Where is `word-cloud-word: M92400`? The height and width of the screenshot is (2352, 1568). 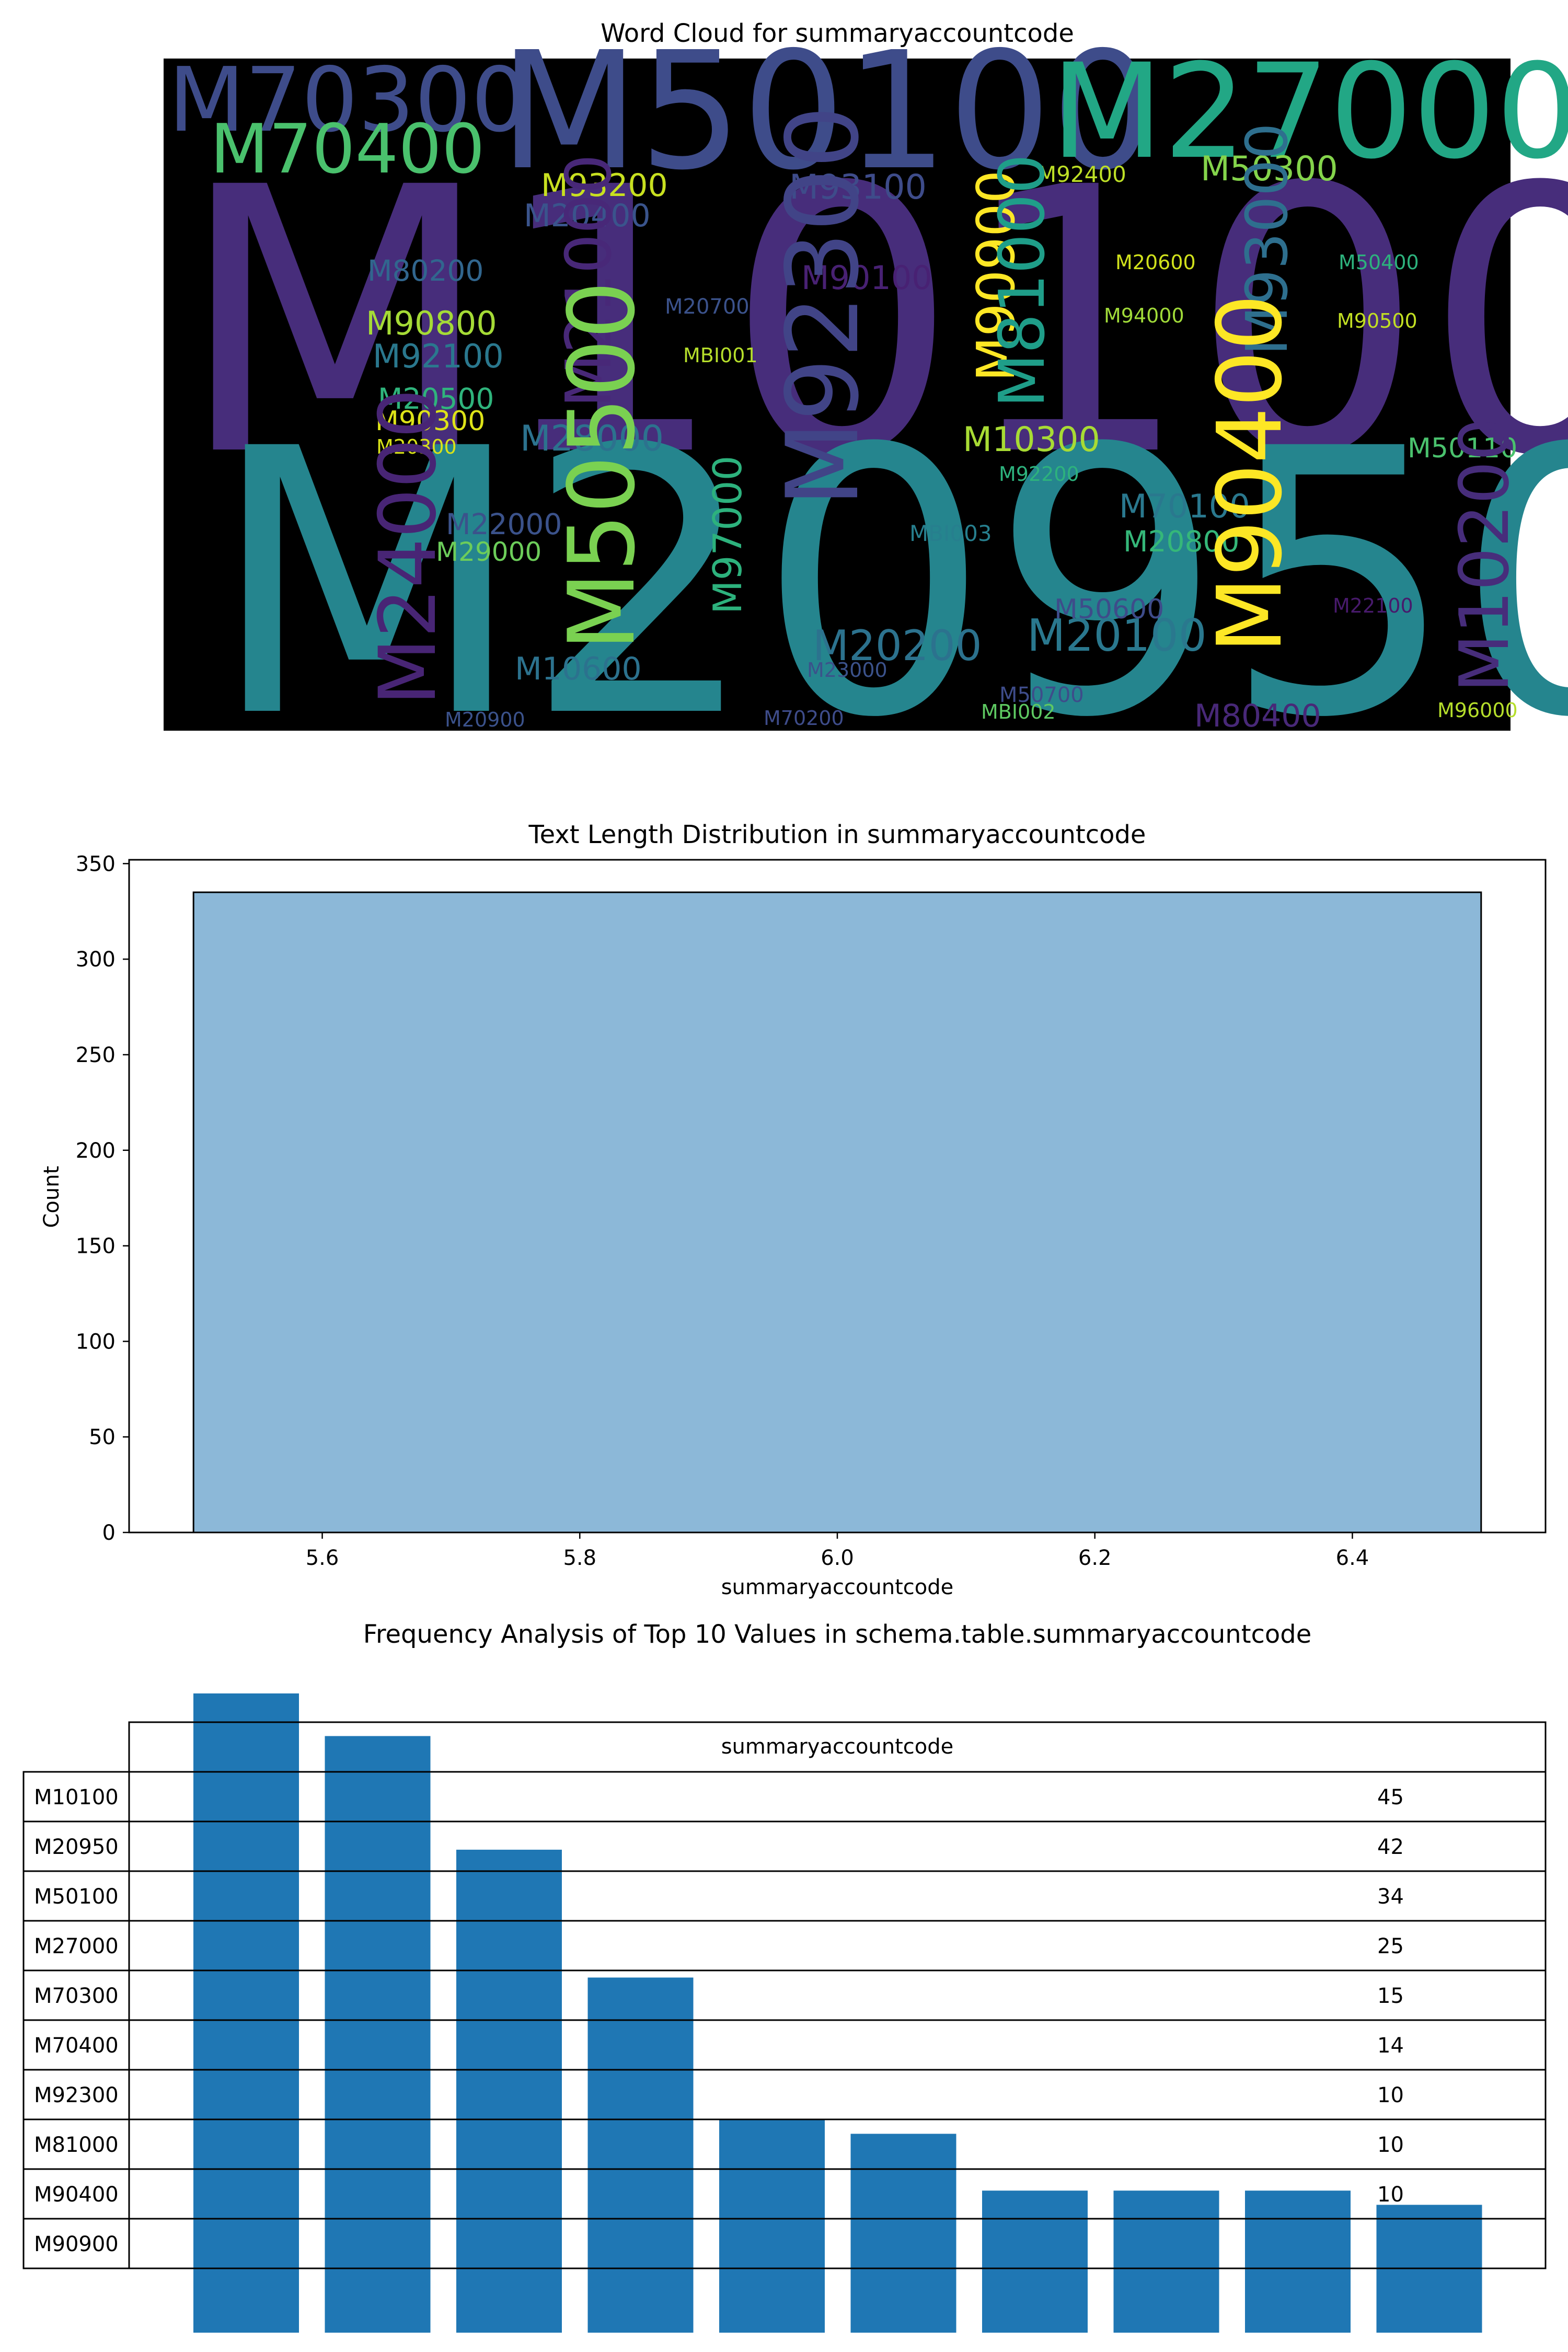
word-cloud-word: M92400 is located at coordinates (1081, 174).